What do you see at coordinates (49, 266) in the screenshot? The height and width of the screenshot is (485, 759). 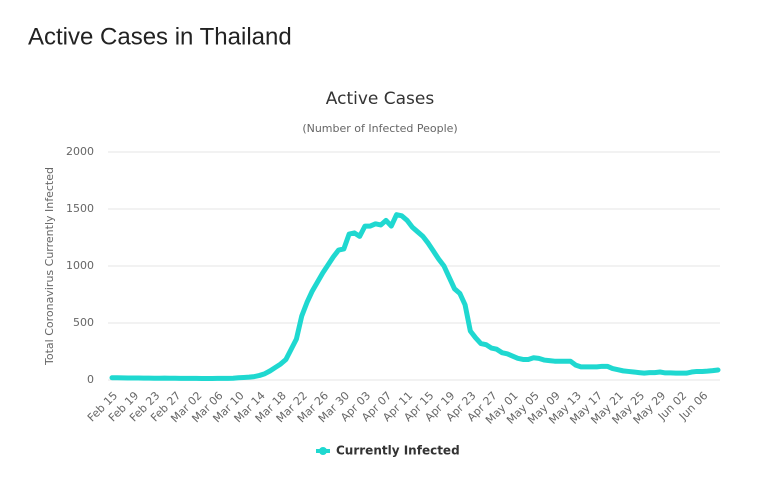 I see `y-axis-label: Total Coronavirus Currently Infected` at bounding box center [49, 266].